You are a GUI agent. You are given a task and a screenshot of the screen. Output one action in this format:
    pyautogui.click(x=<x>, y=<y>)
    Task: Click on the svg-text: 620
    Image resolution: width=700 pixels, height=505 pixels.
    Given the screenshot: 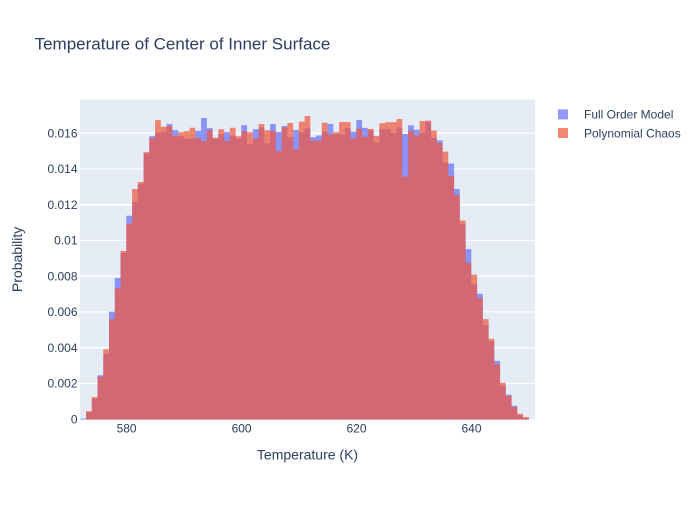 What is the action you would take?
    pyautogui.click(x=356, y=428)
    